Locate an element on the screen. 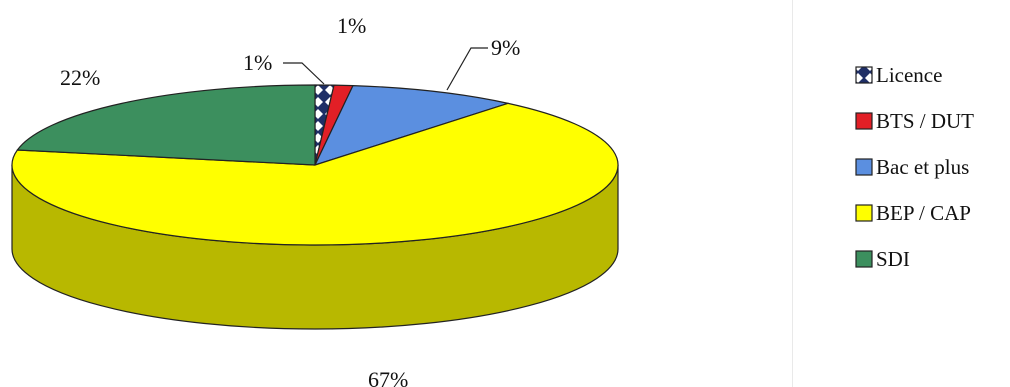  legend-swatch-bac-et-plus is located at coordinates (864, 167).